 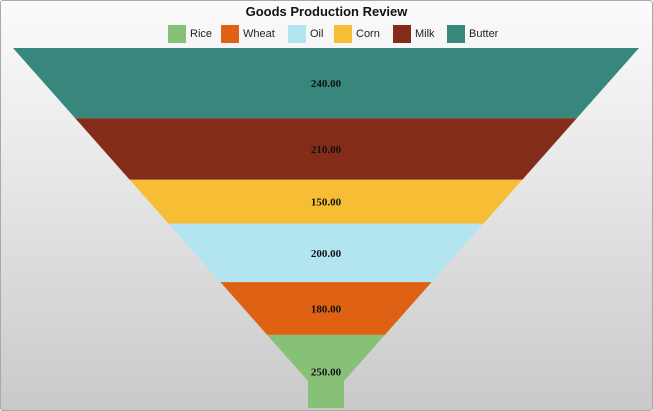 What do you see at coordinates (297, 34) in the screenshot?
I see `legend-swatch-oil` at bounding box center [297, 34].